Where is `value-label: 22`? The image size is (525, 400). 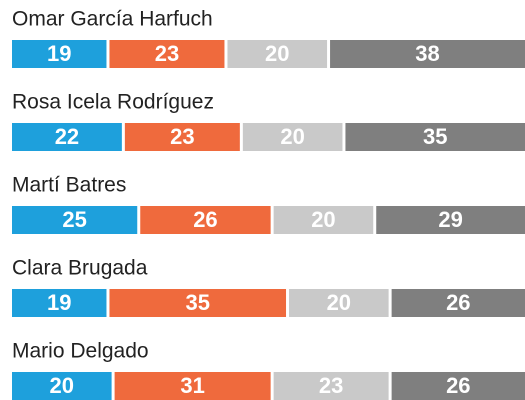
value-label: 22 is located at coordinates (67, 136).